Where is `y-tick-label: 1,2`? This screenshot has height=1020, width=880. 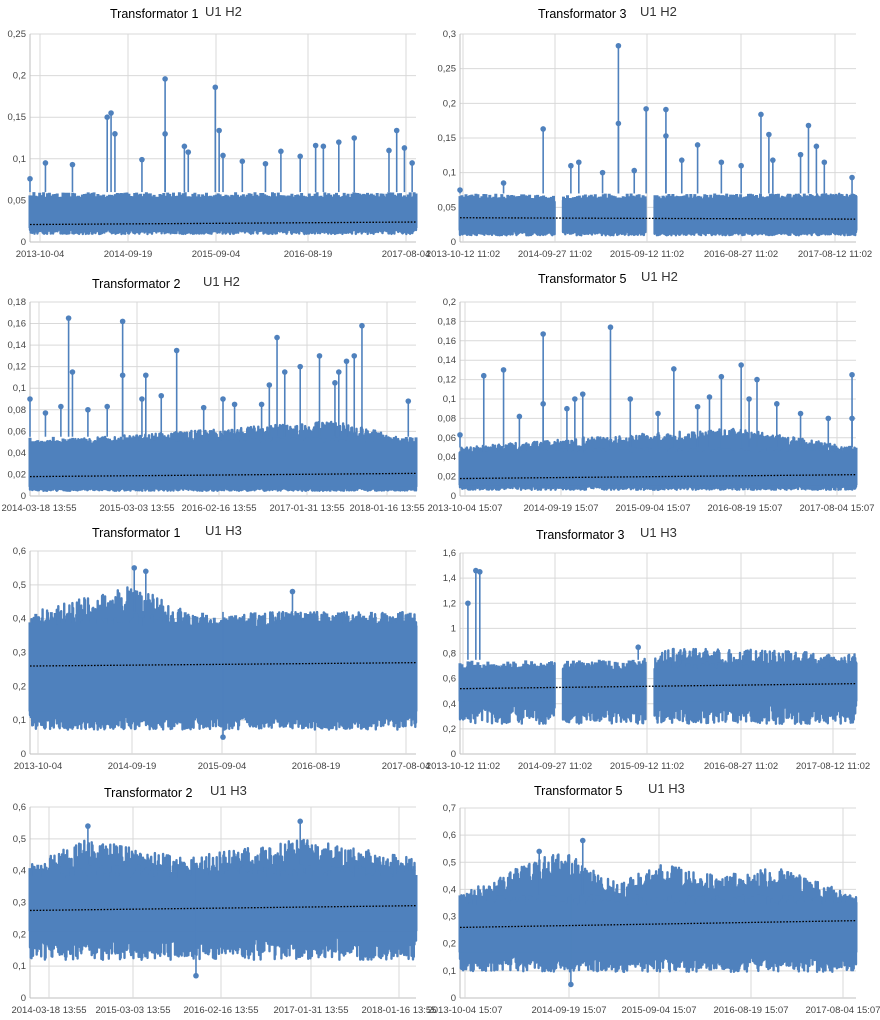
y-tick-label: 1,2 is located at coordinates (449, 603).